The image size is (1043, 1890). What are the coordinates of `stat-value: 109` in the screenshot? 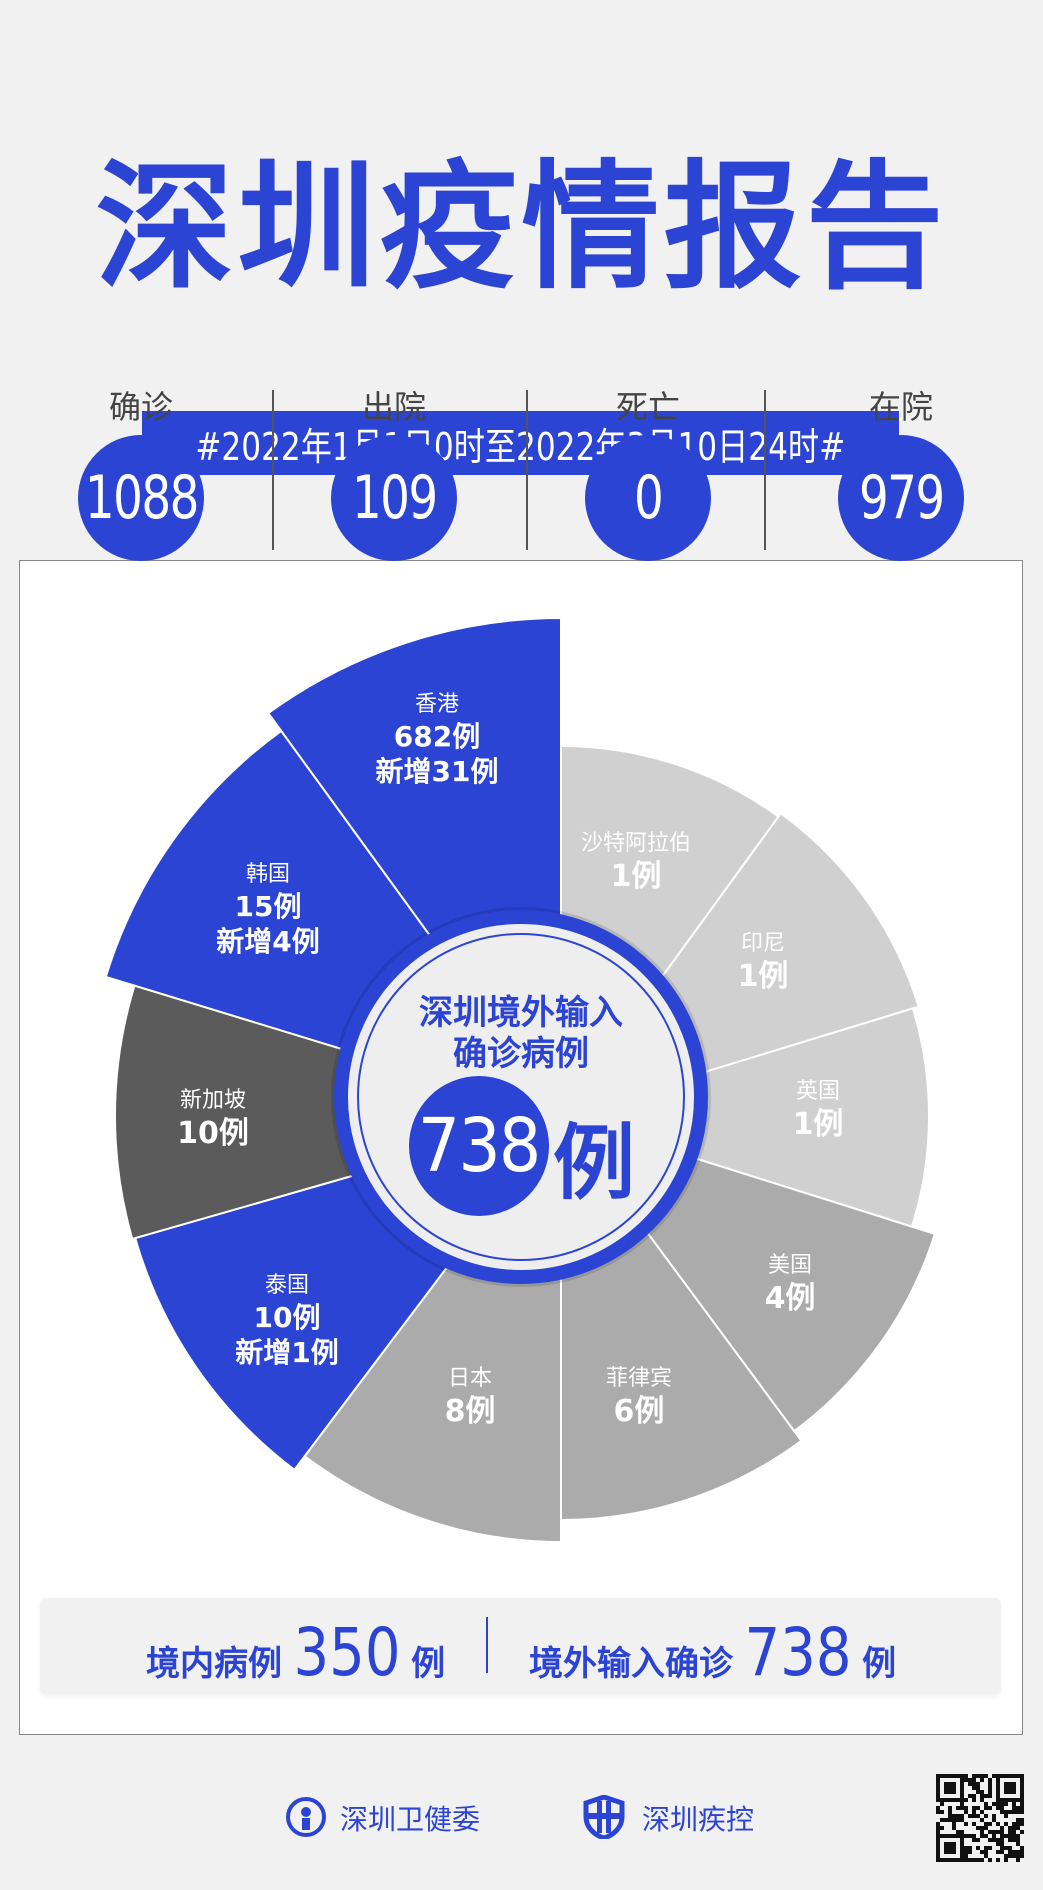 It's located at (394, 498).